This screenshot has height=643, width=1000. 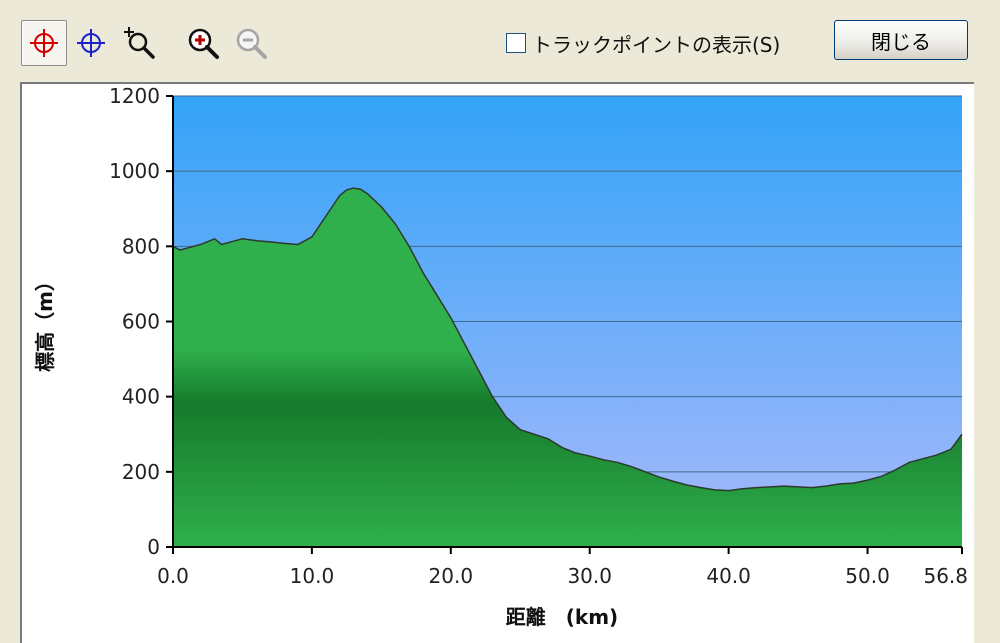 I want to click on zoom-in-icon, so click(x=203, y=43).